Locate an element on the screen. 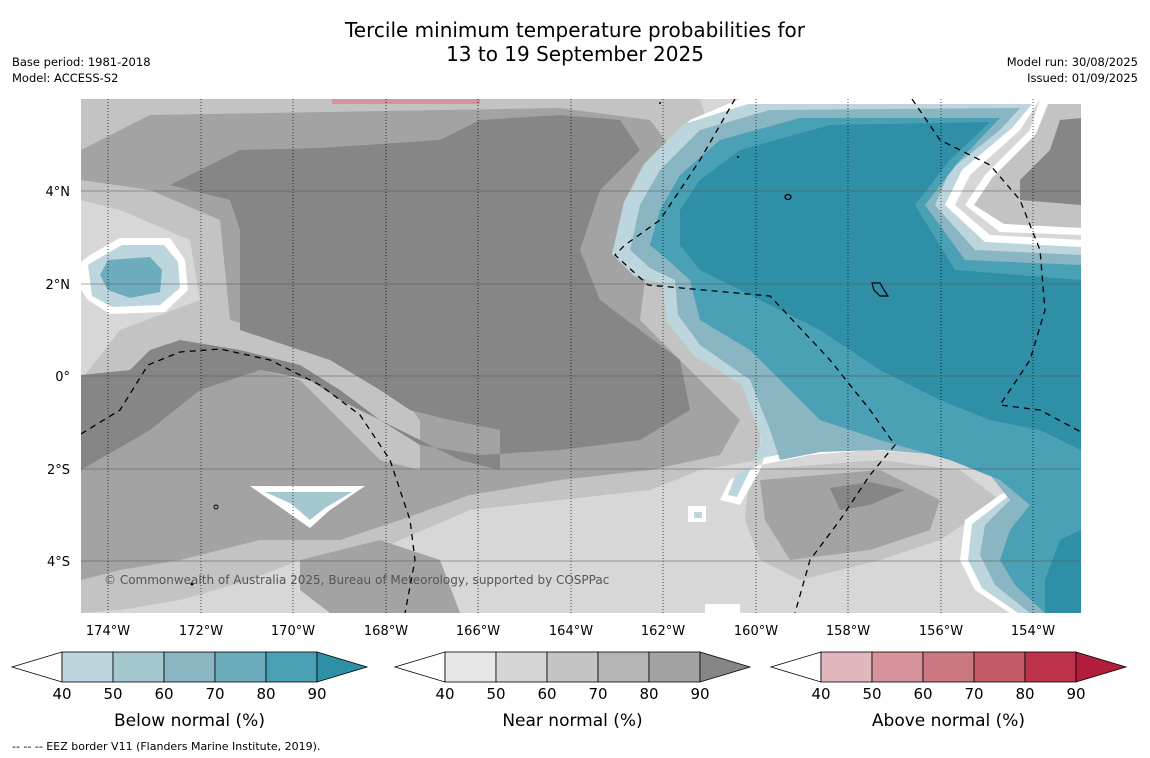  below-normal-90-south is located at coordinates (1063, 571).